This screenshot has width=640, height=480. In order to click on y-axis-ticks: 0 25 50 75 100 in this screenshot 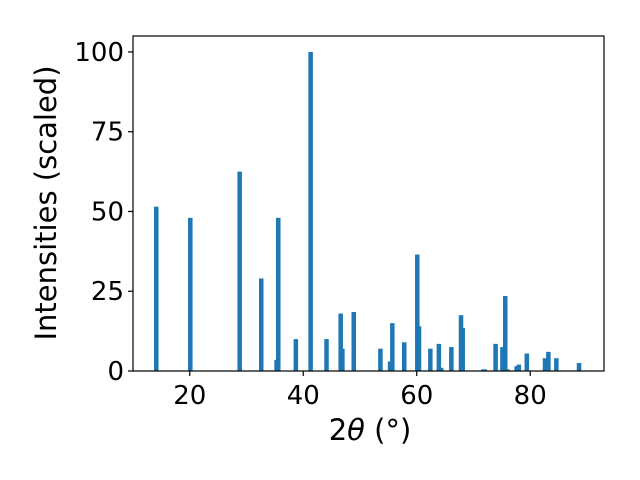, I will do `click(103, 212)`.